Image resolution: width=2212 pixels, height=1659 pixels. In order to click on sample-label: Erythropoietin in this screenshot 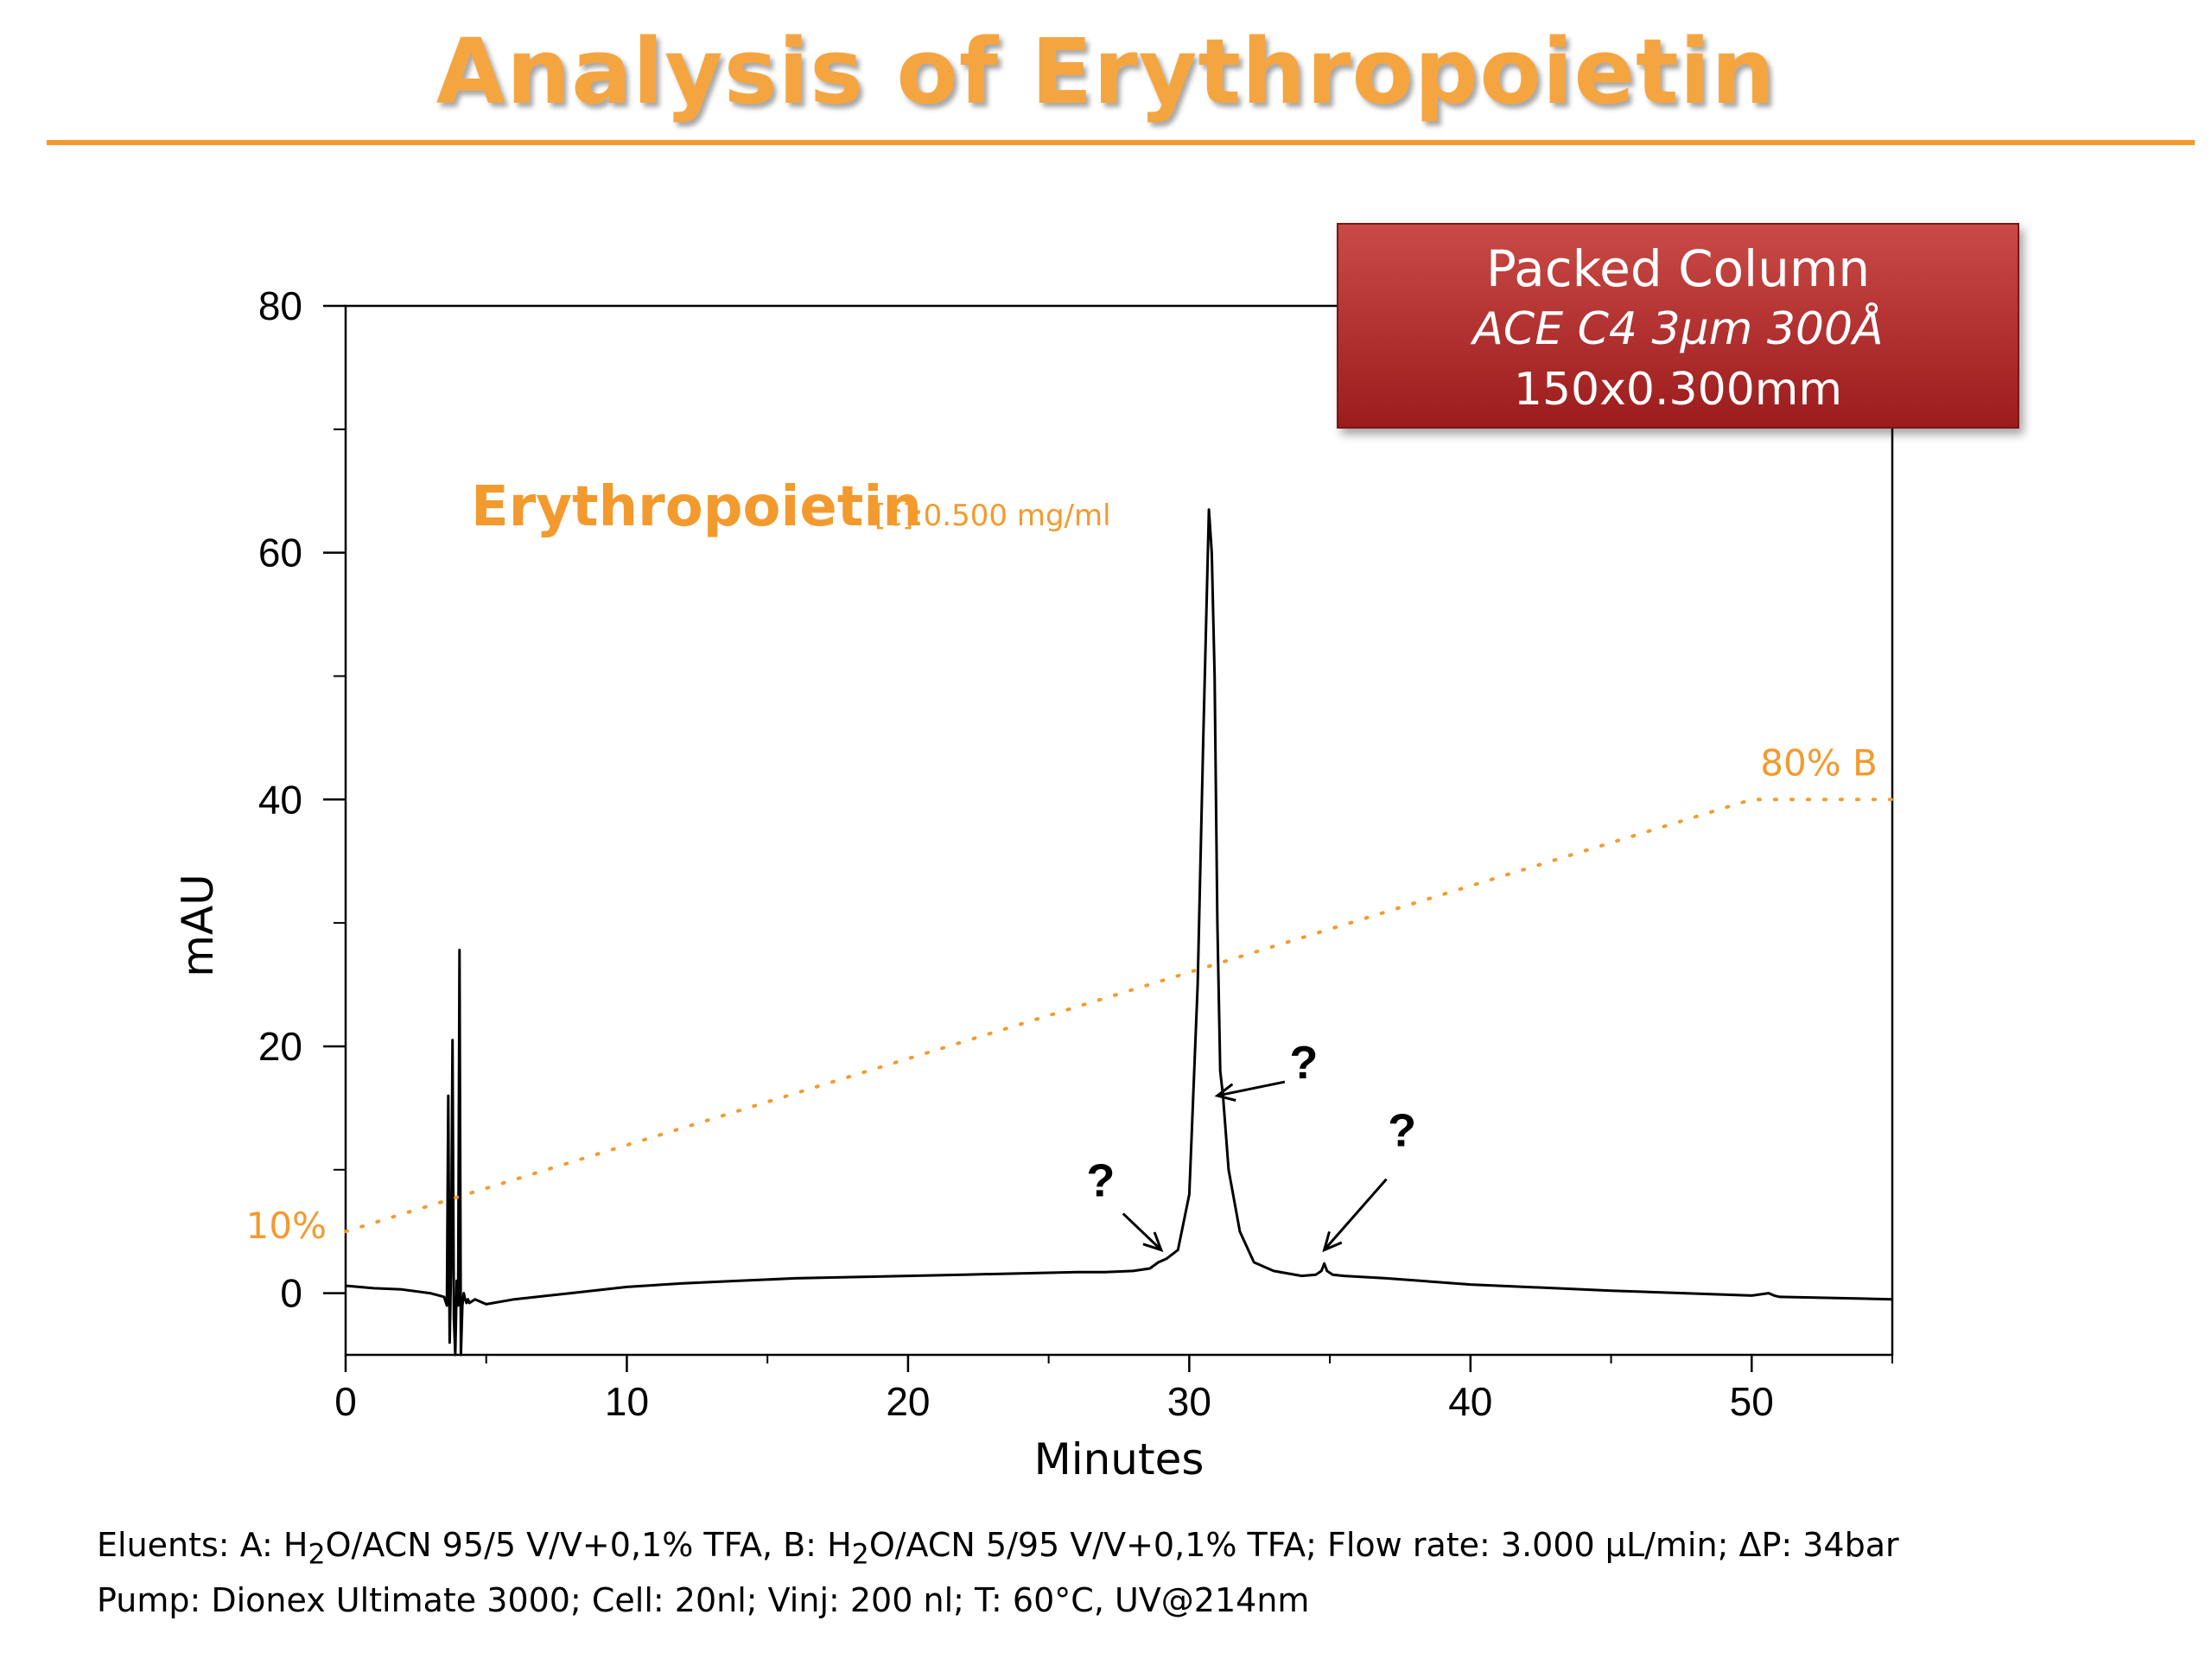, I will do `click(696, 507)`.